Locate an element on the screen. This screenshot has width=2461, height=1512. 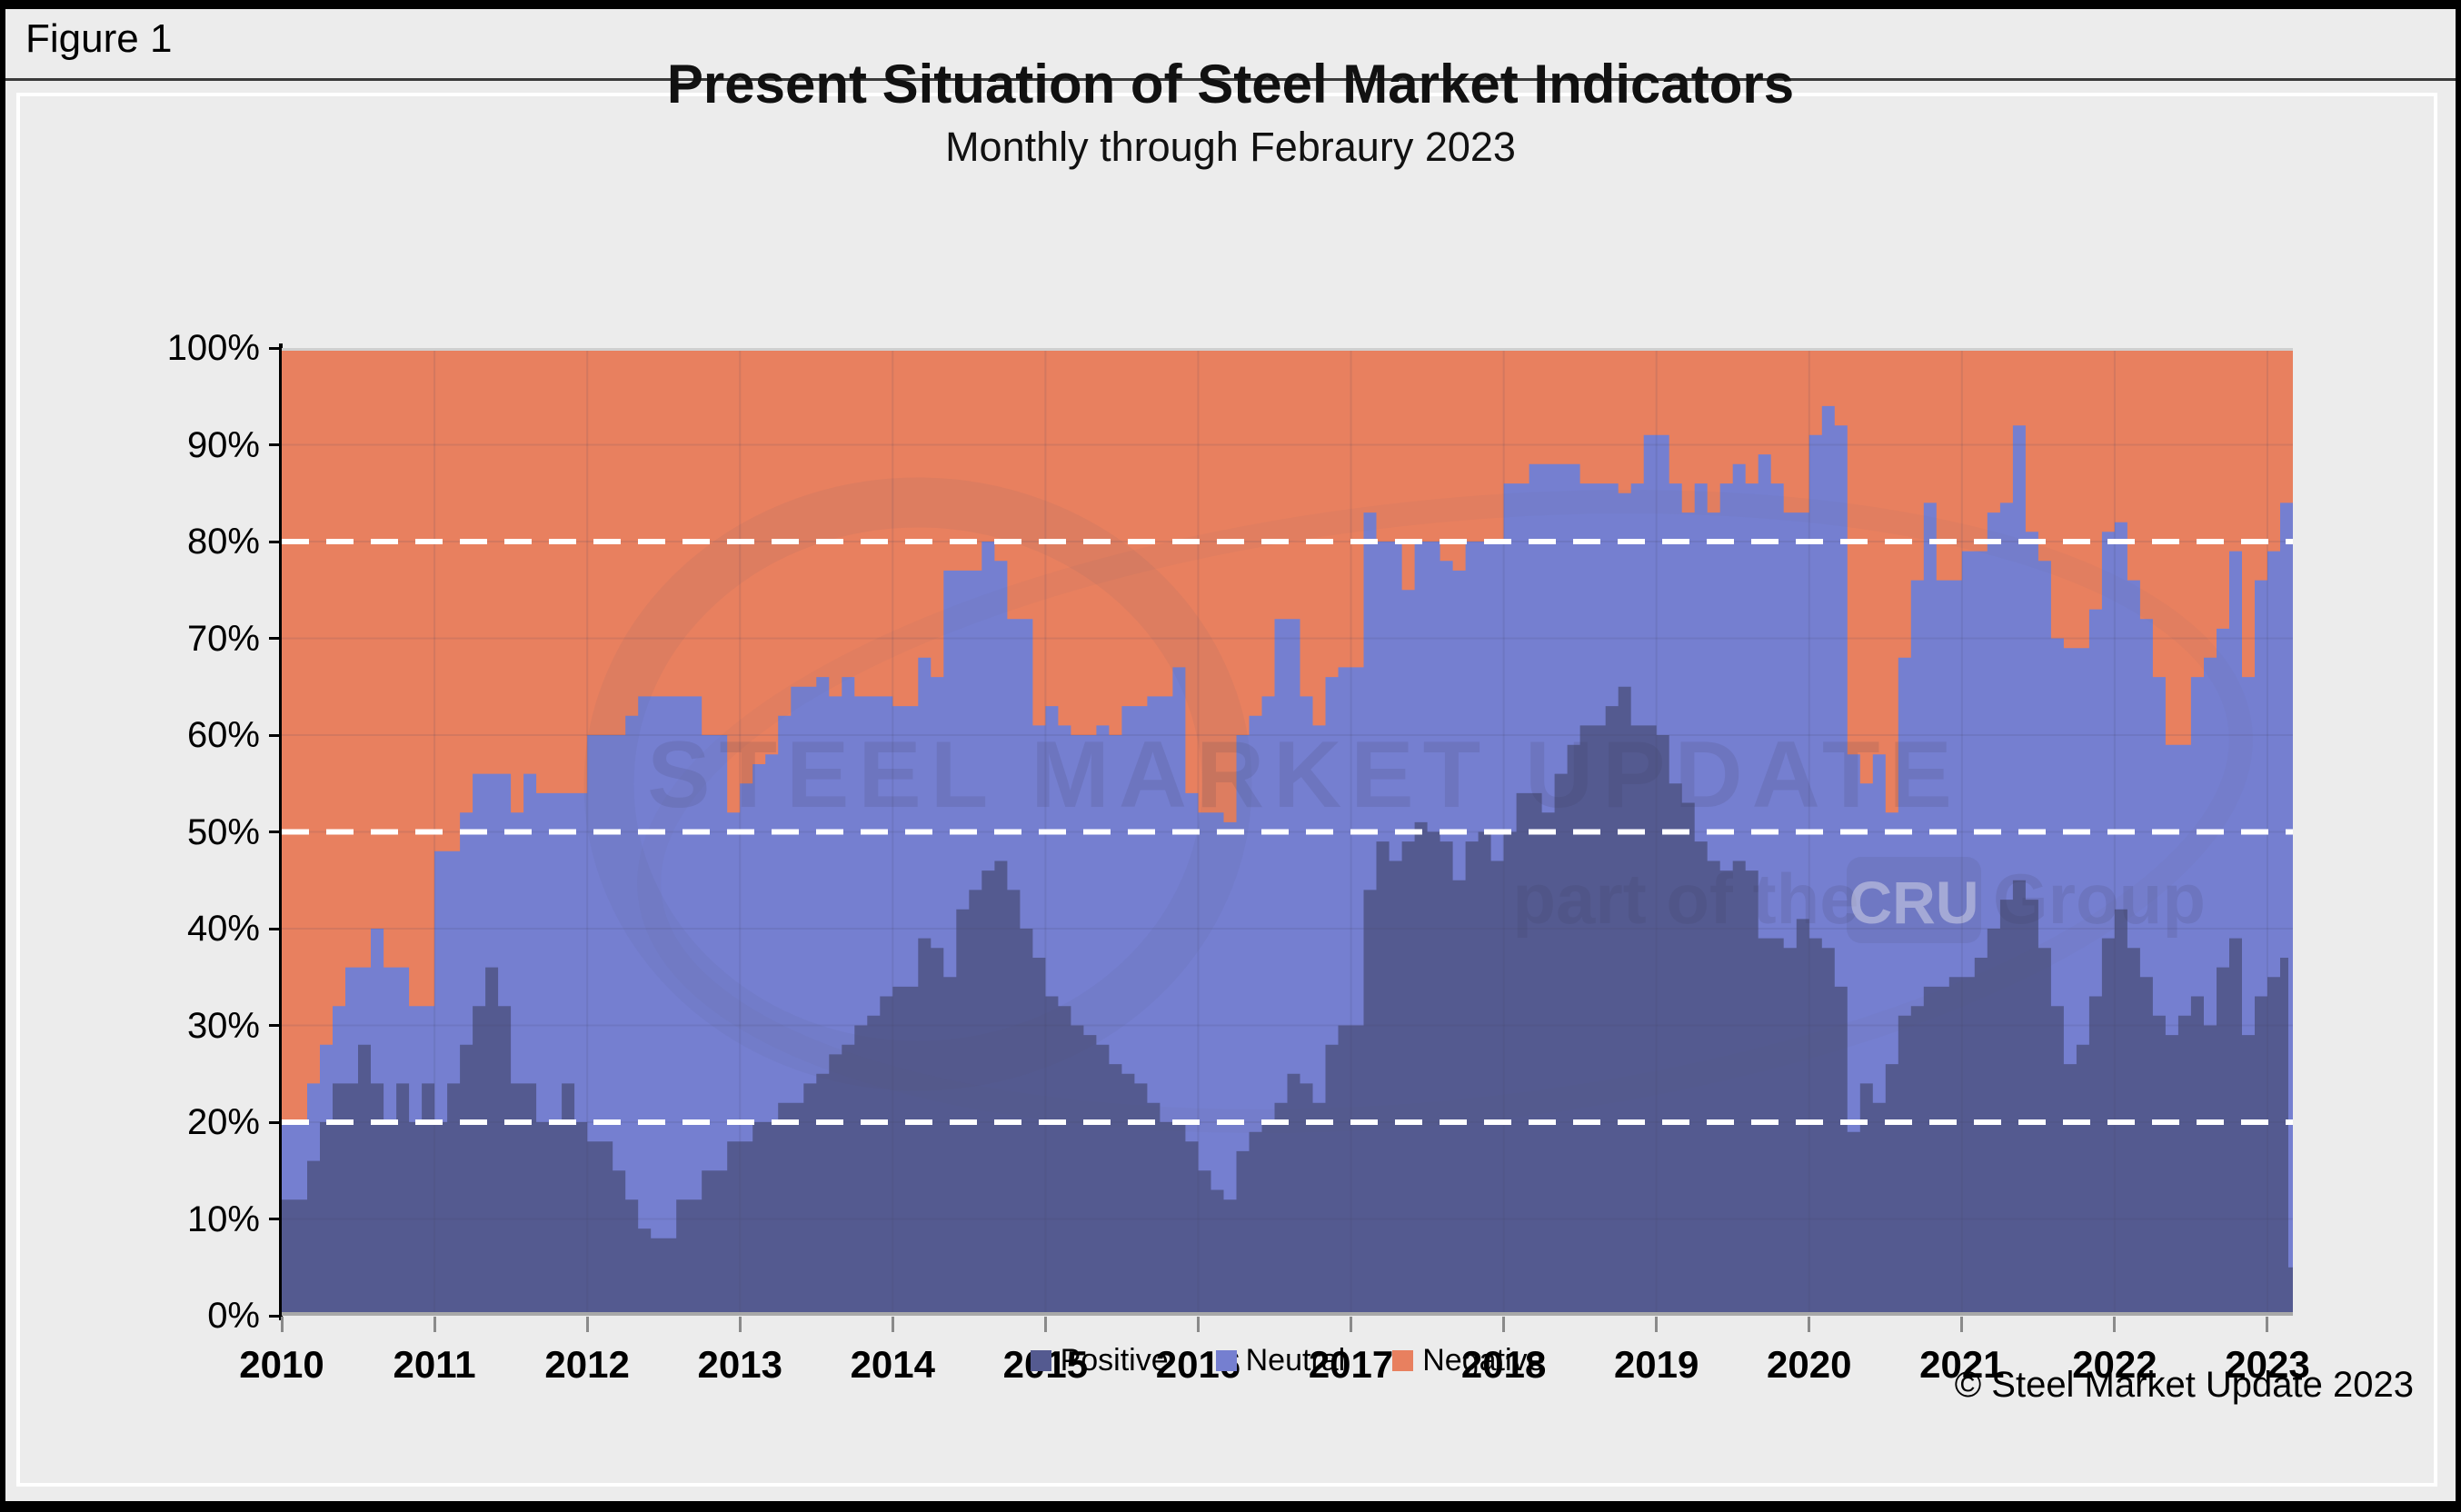
watermark-cru-text: CRU is located at coordinates (1914, 902).